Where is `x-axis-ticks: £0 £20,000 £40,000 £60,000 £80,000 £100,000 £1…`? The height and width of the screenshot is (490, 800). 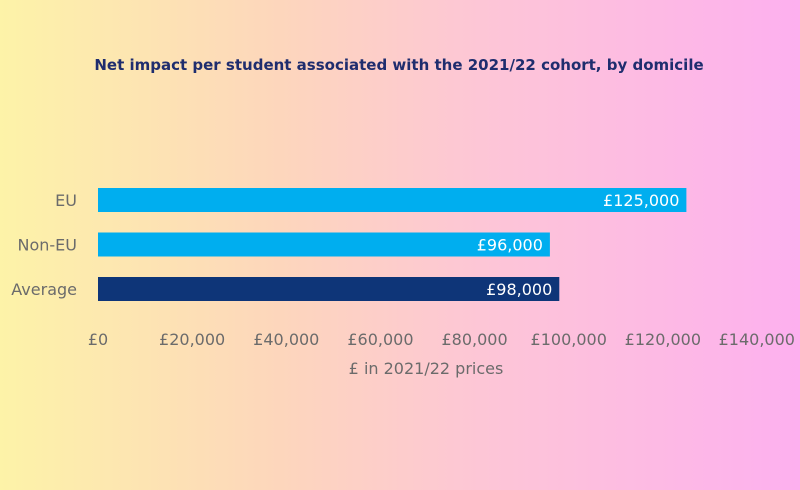 x-axis-ticks: £0 £20,000 £40,000 £60,000 £80,000 £100,000 £1… is located at coordinates (441, 339).